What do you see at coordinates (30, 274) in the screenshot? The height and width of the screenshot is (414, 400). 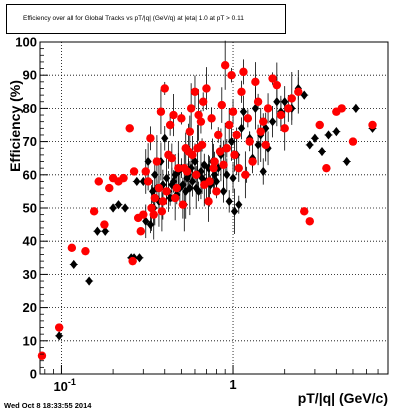 I see `y-tick-label: 30` at bounding box center [30, 274].